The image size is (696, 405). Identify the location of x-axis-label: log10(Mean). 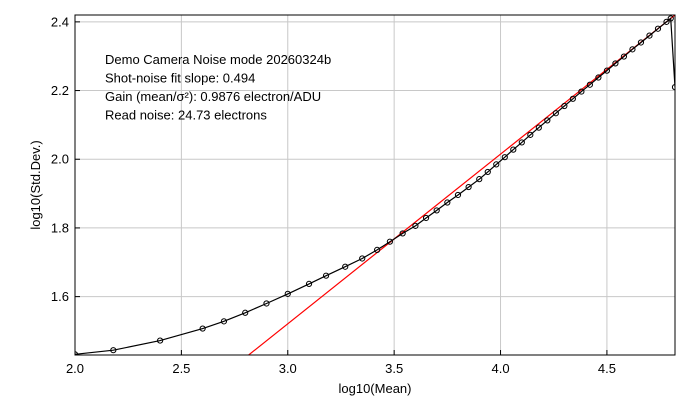
(375, 388).